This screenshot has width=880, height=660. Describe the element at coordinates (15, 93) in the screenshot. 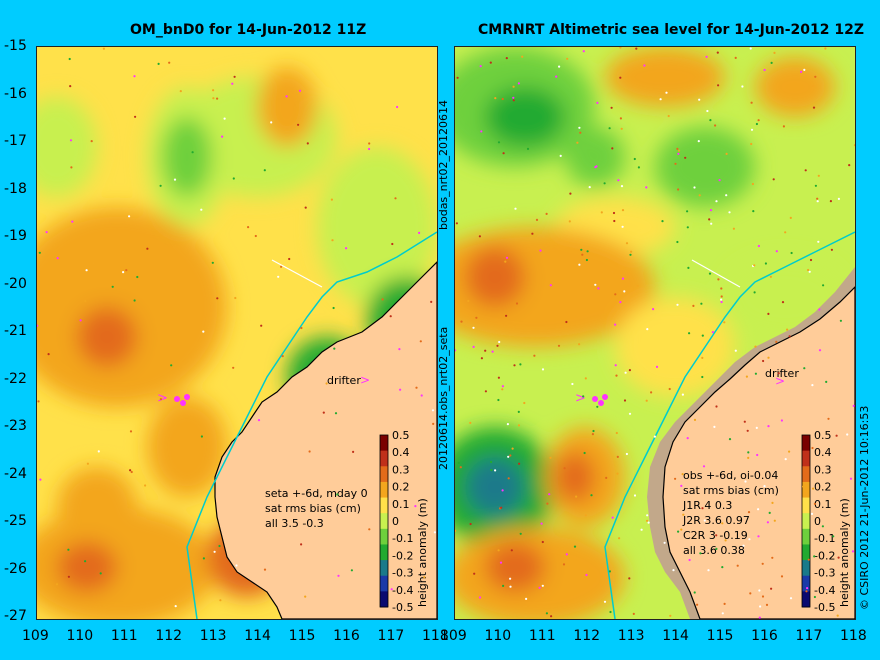

I see `y-tick-label: -16` at that location.